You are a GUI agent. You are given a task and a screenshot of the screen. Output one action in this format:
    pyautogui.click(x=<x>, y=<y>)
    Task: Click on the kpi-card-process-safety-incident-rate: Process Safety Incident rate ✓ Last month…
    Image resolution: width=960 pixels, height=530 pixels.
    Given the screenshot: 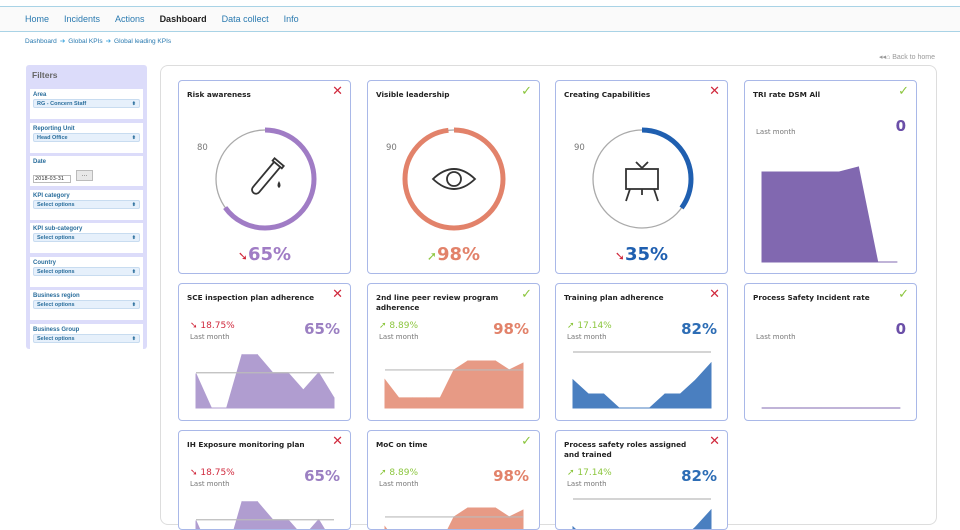 What is the action you would take?
    pyautogui.click(x=830, y=352)
    